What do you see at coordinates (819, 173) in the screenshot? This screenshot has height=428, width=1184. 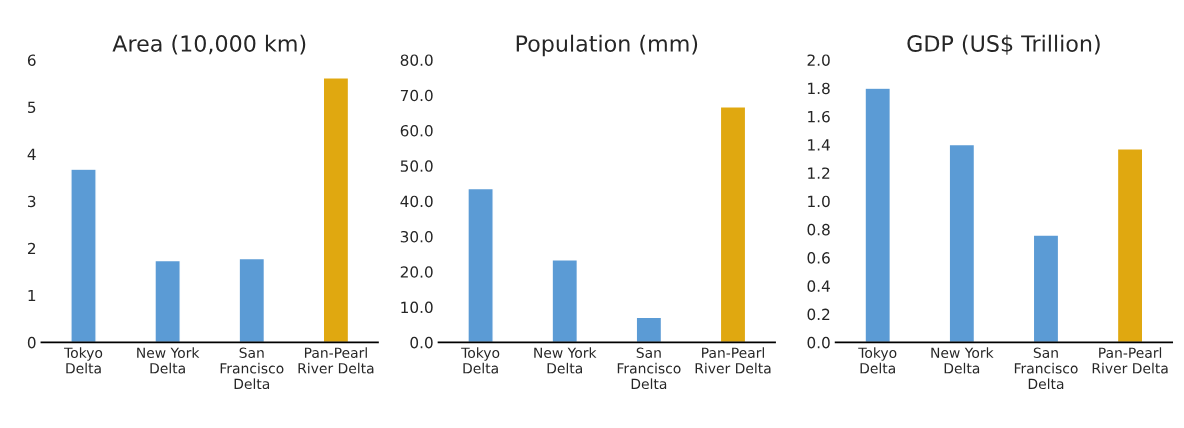 I see `y-tick-label: 1.2` at bounding box center [819, 173].